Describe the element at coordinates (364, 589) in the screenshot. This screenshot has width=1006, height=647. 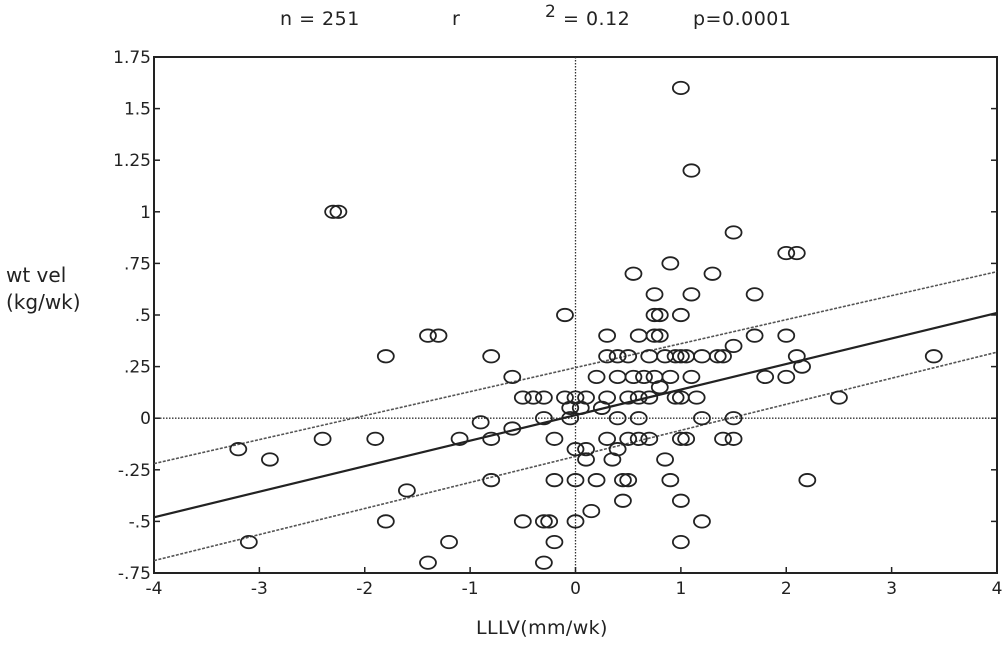
I see `x-tick-label: -2` at that location.